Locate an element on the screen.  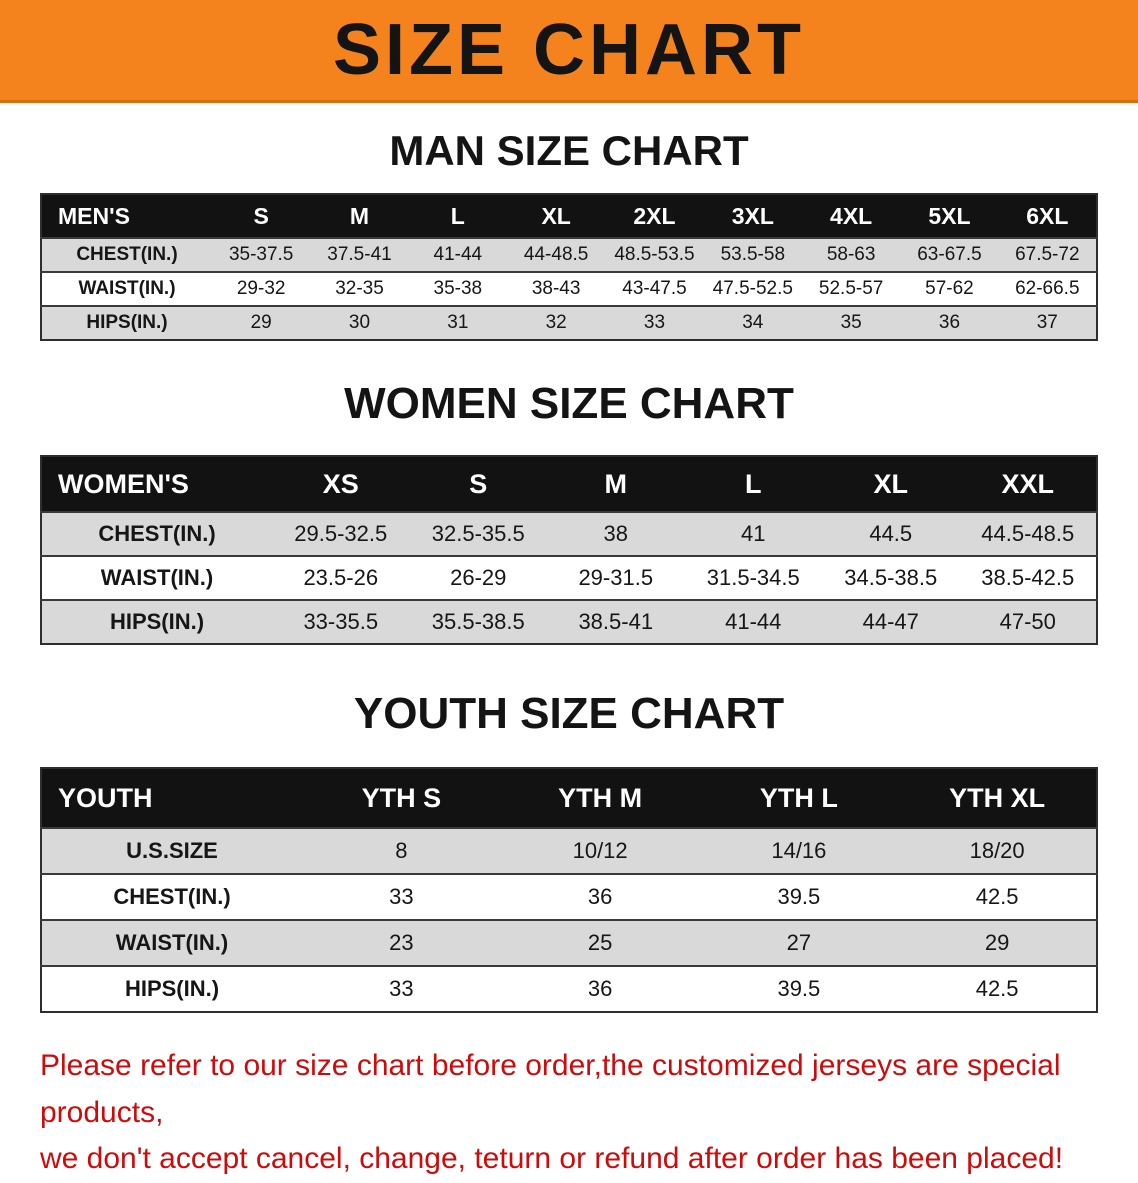
value-cell: 25 is located at coordinates (600, 942).